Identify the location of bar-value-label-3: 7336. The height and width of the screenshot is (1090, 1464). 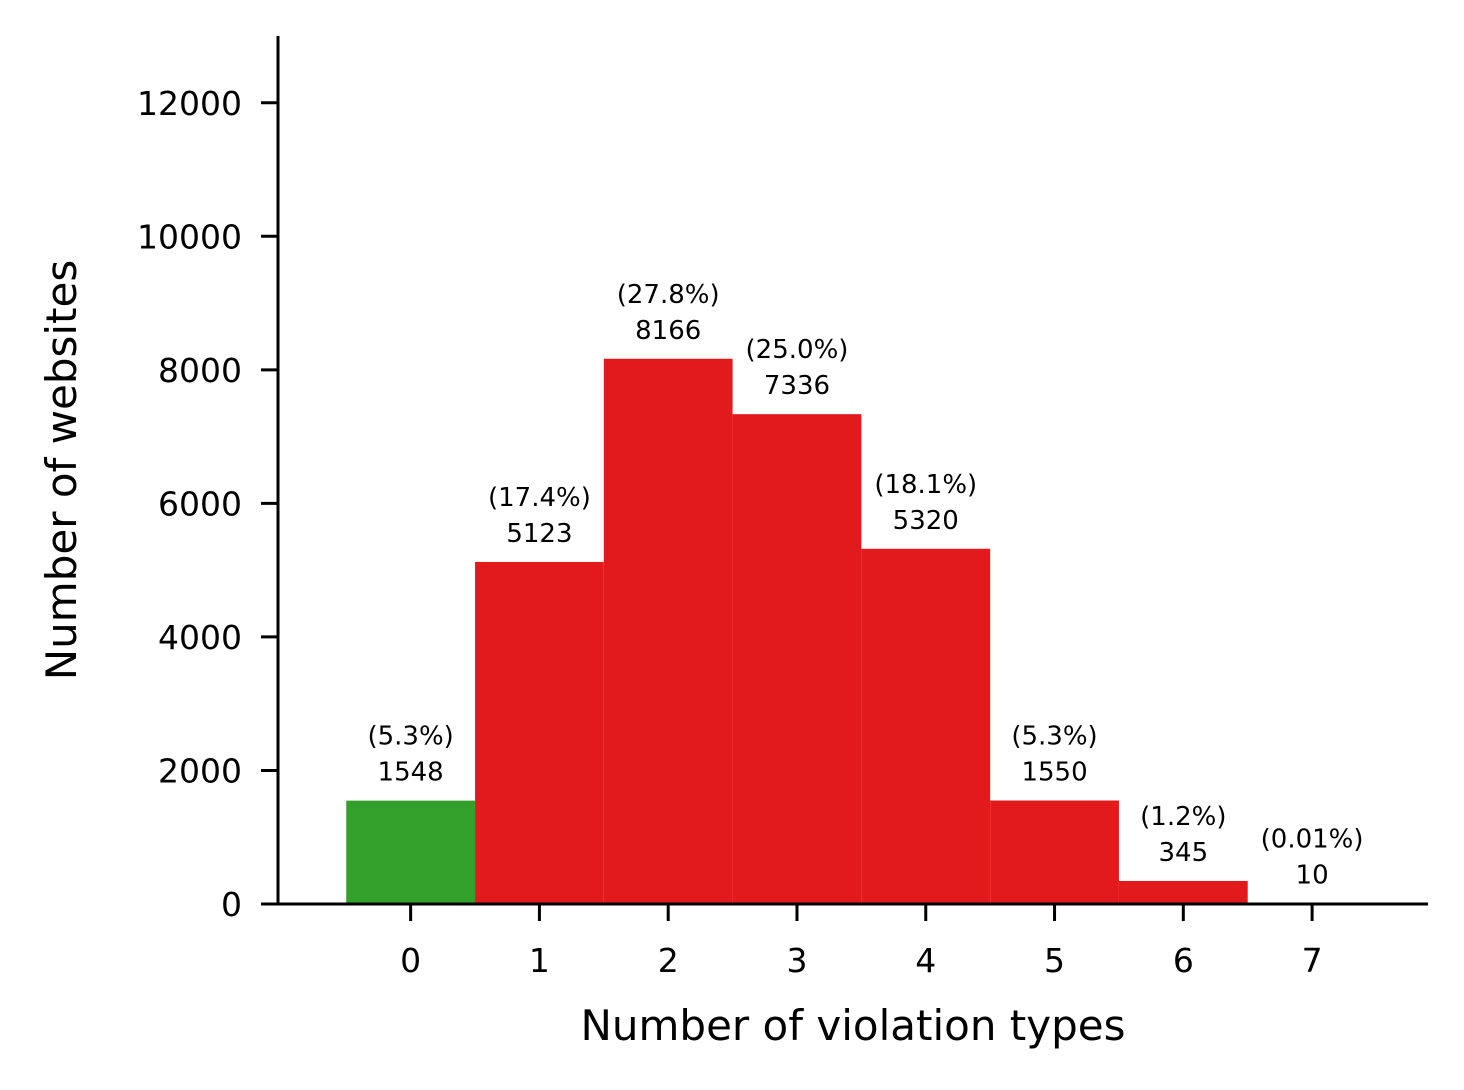
(797, 386).